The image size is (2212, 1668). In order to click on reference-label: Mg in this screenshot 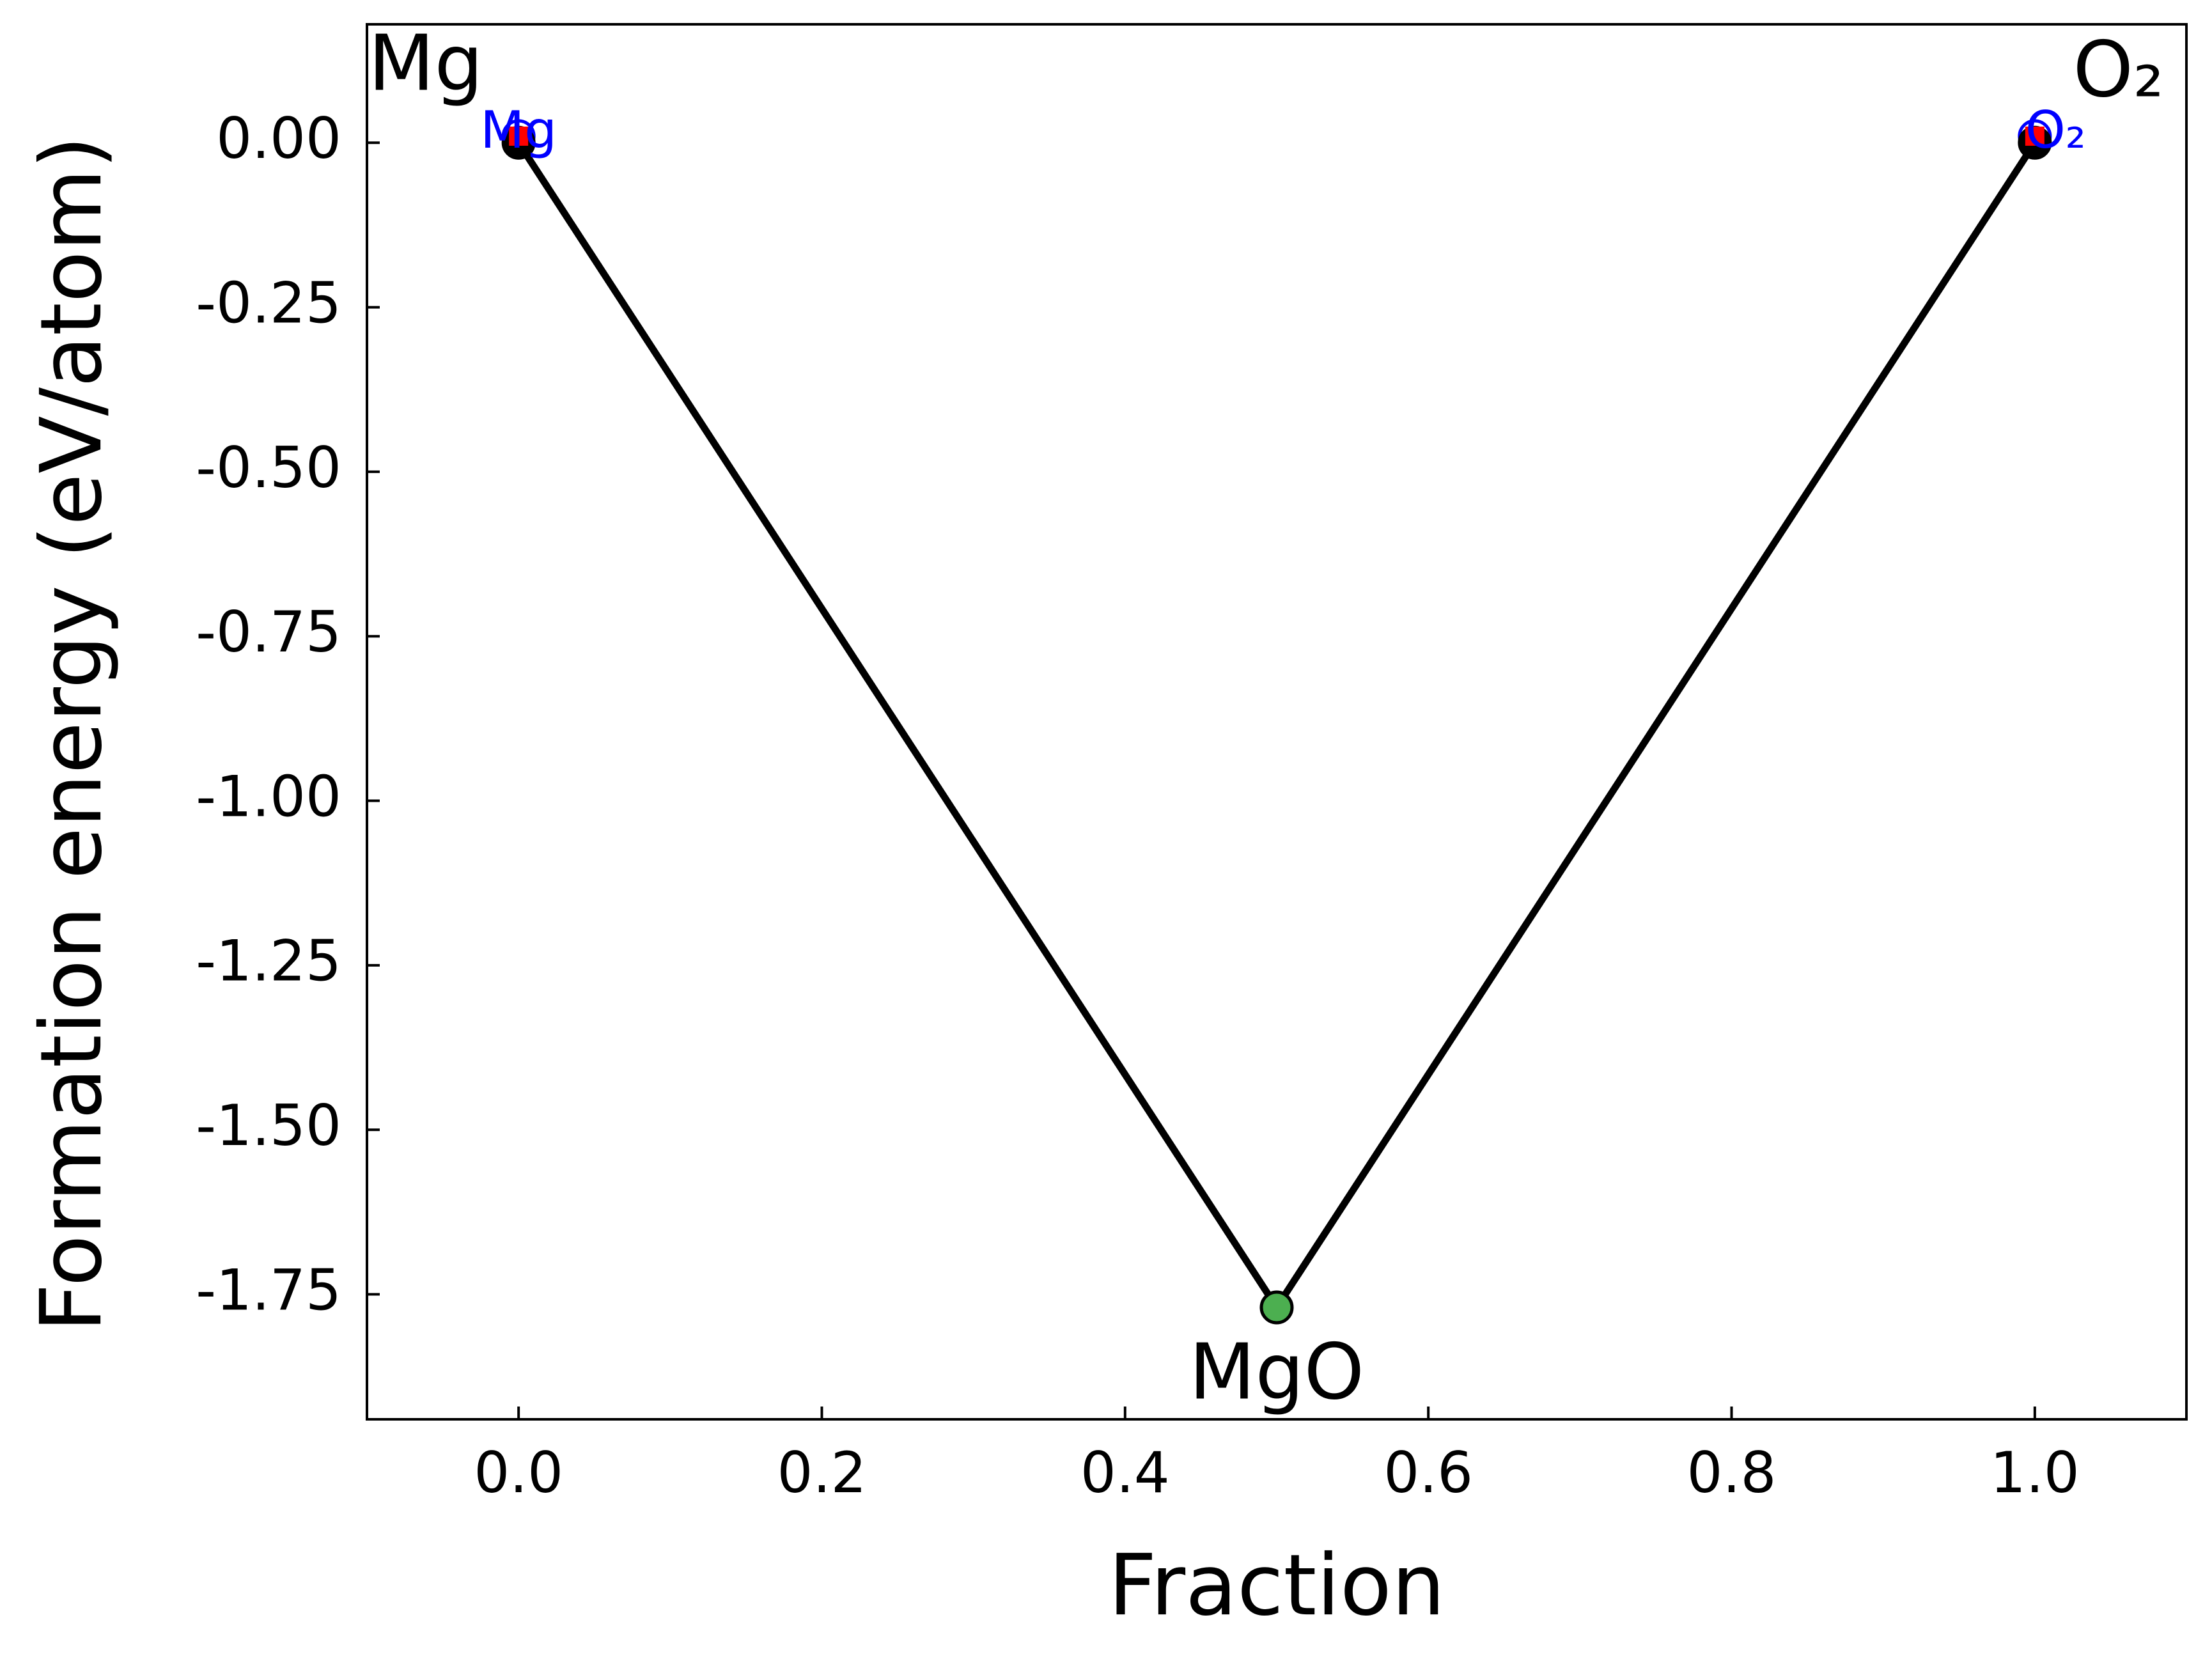, I will do `click(518, 130)`.